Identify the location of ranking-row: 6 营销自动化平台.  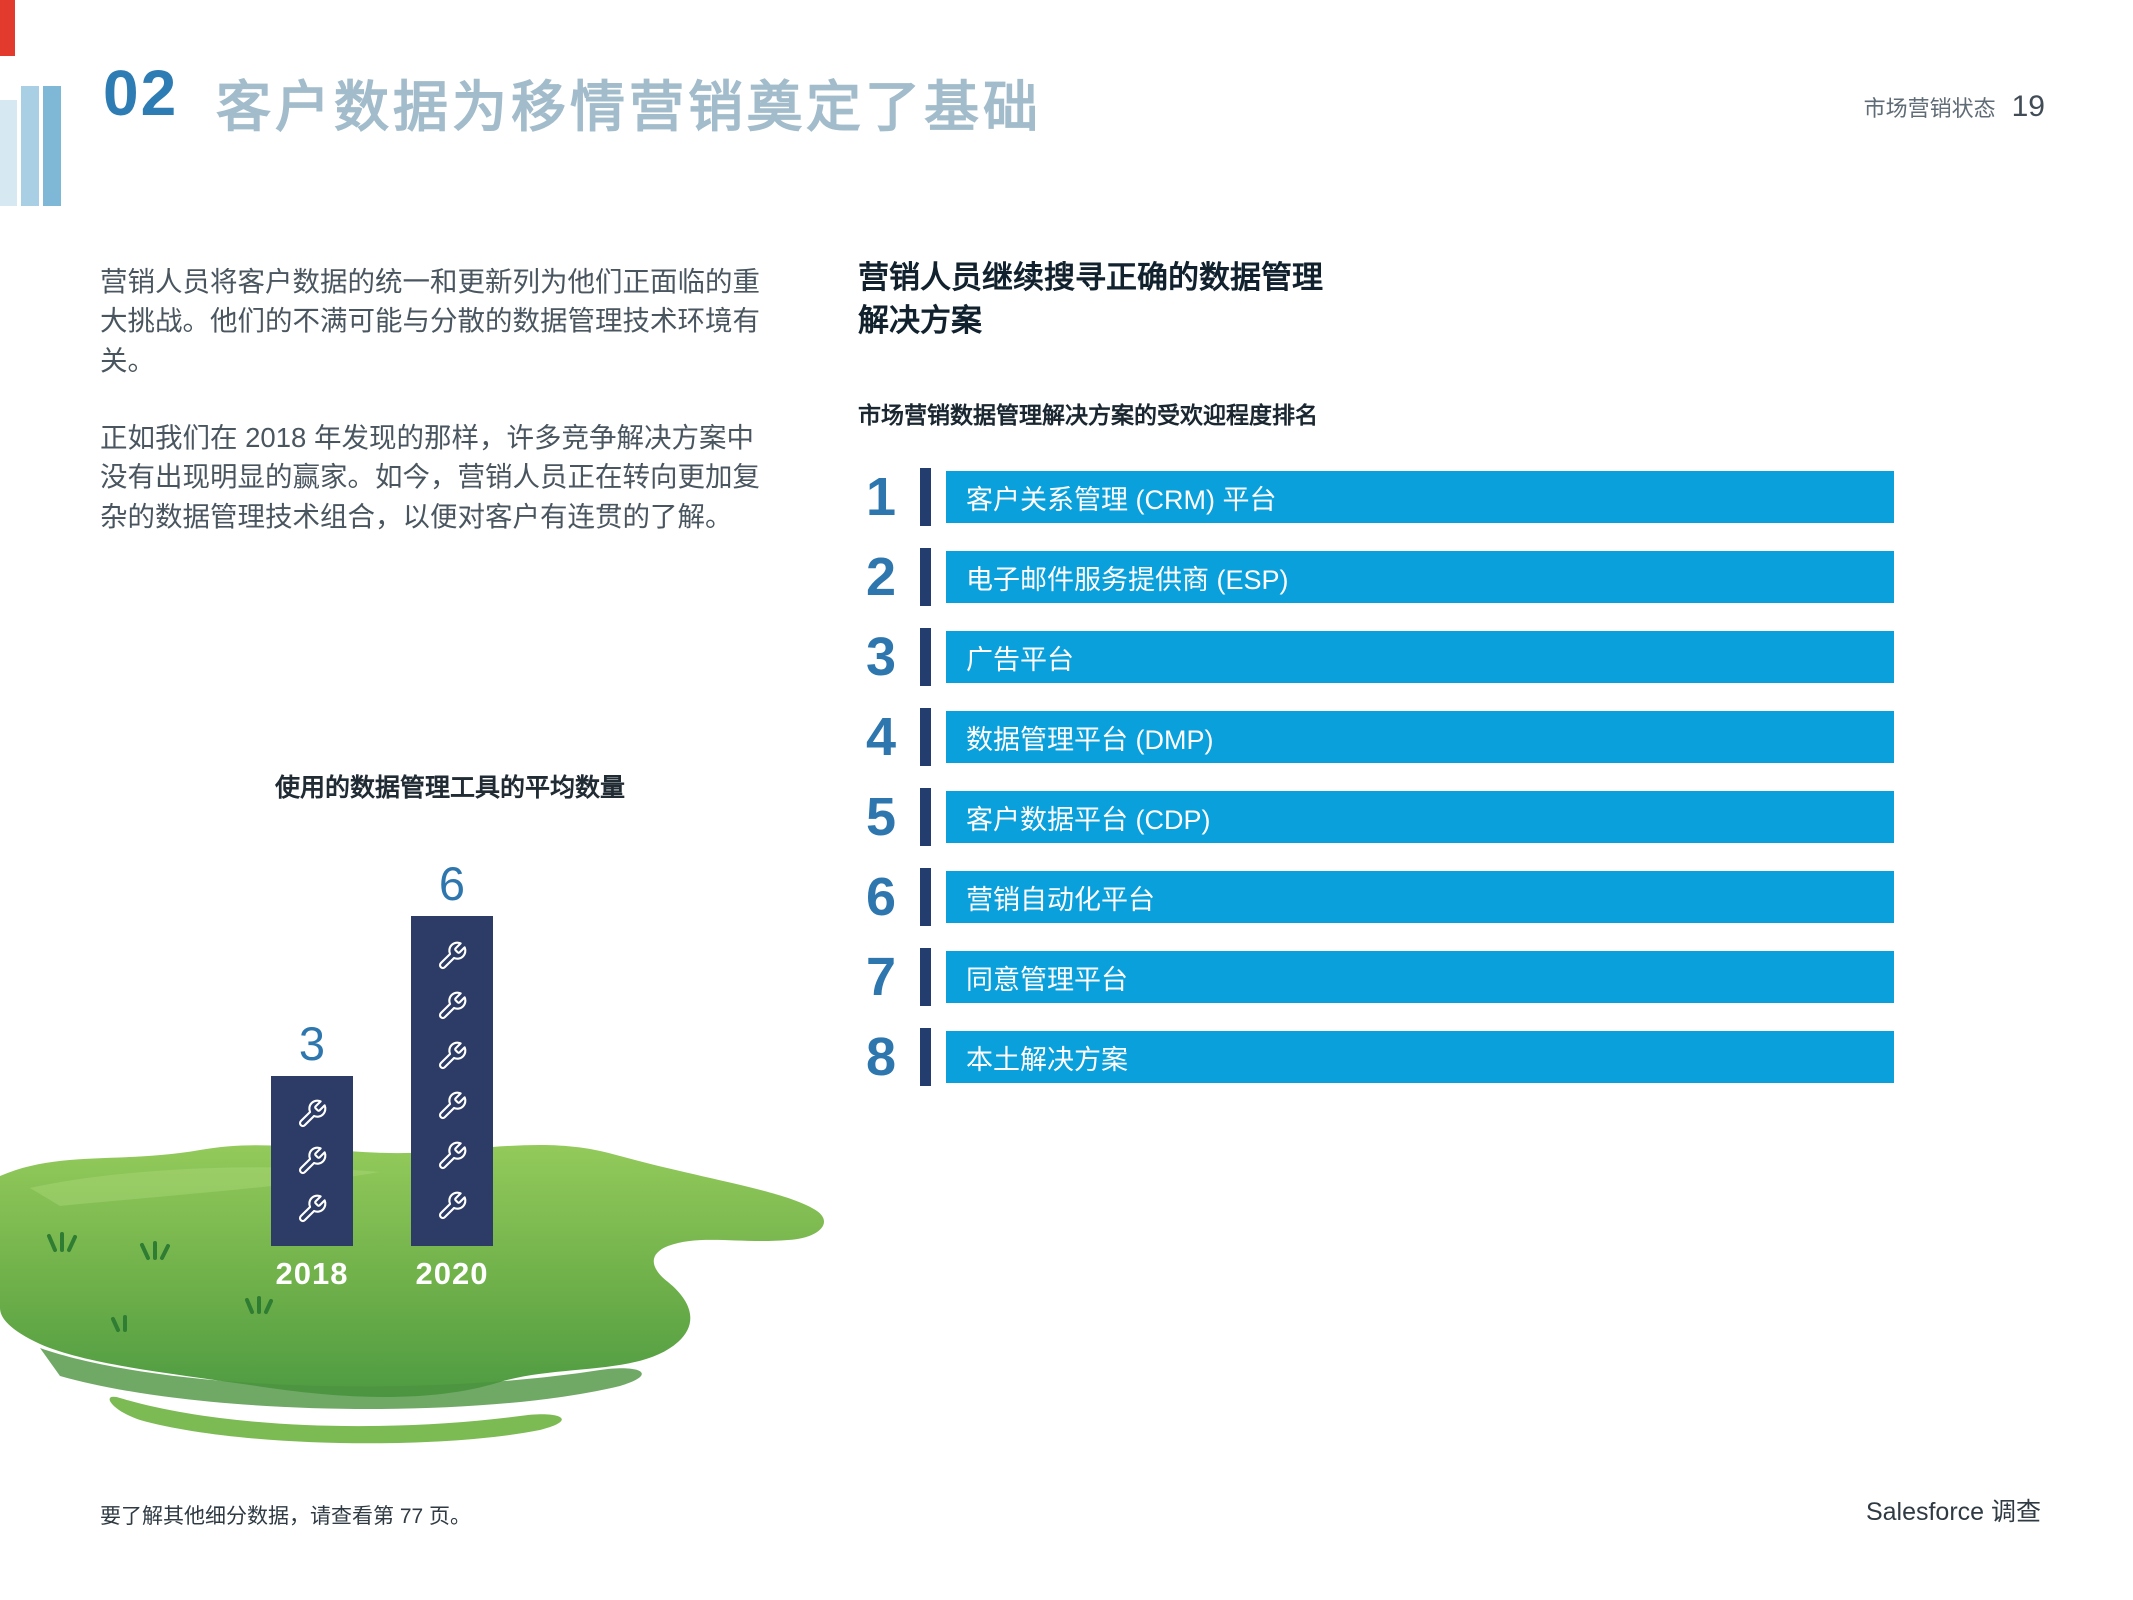
(1373, 897).